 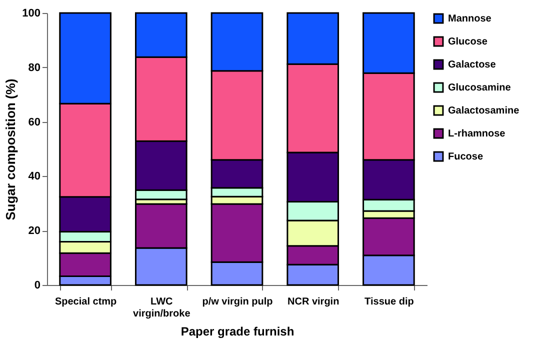 What do you see at coordinates (37, 286) in the screenshot?
I see `y-tick-label: 0` at bounding box center [37, 286].